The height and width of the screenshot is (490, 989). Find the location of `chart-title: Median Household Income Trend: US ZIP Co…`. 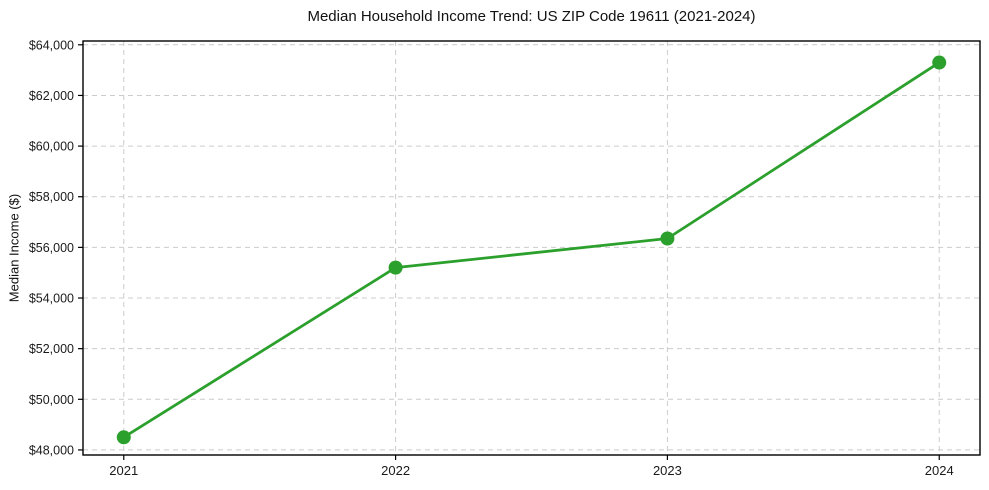

chart-title: Median Household Income Trend: US ZIP Co… is located at coordinates (531, 16).